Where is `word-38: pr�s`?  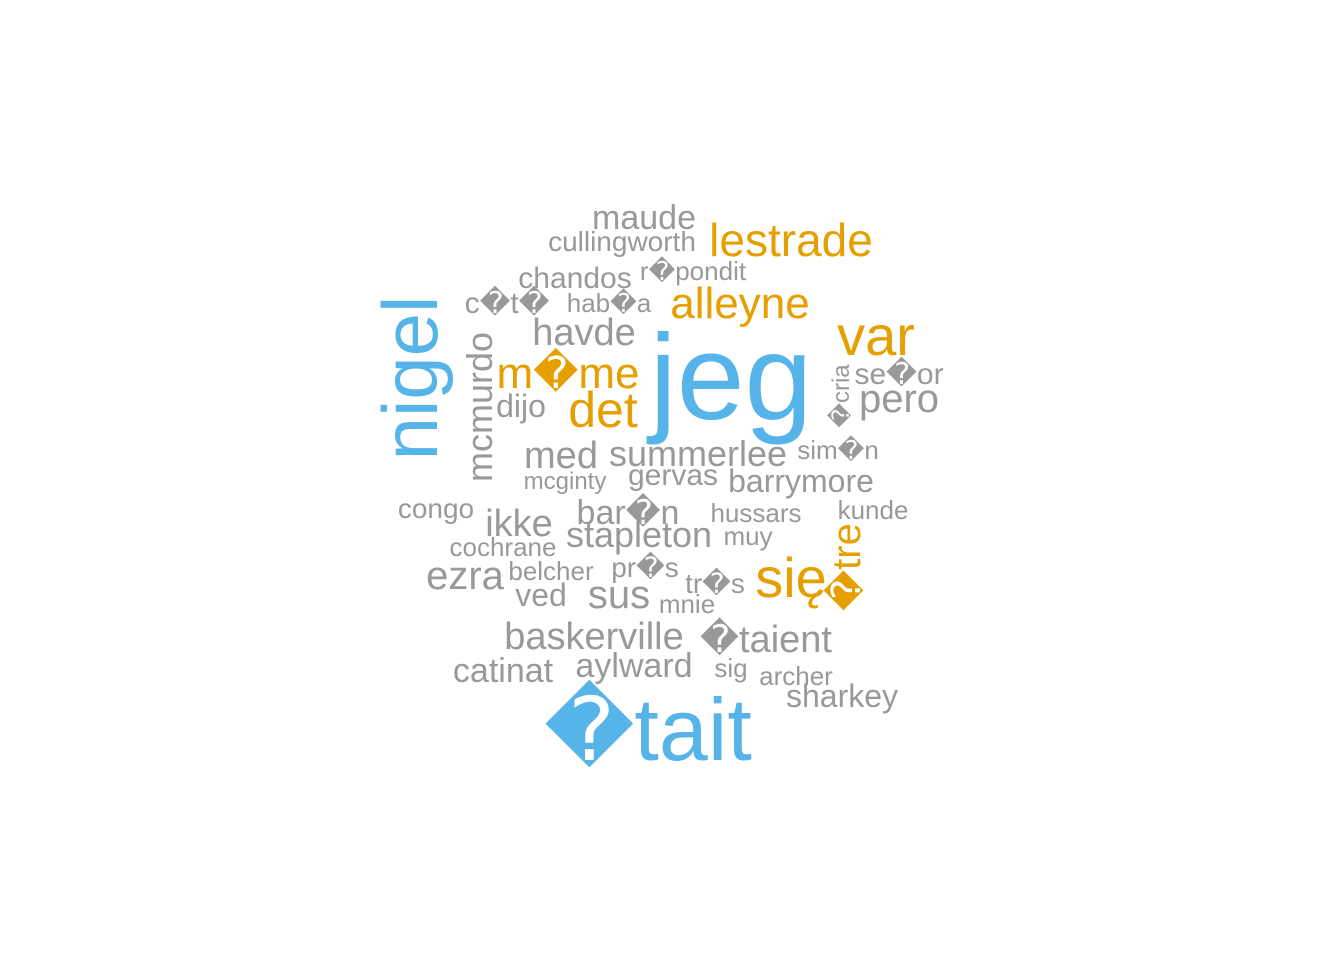 word-38: pr�s is located at coordinates (645, 567).